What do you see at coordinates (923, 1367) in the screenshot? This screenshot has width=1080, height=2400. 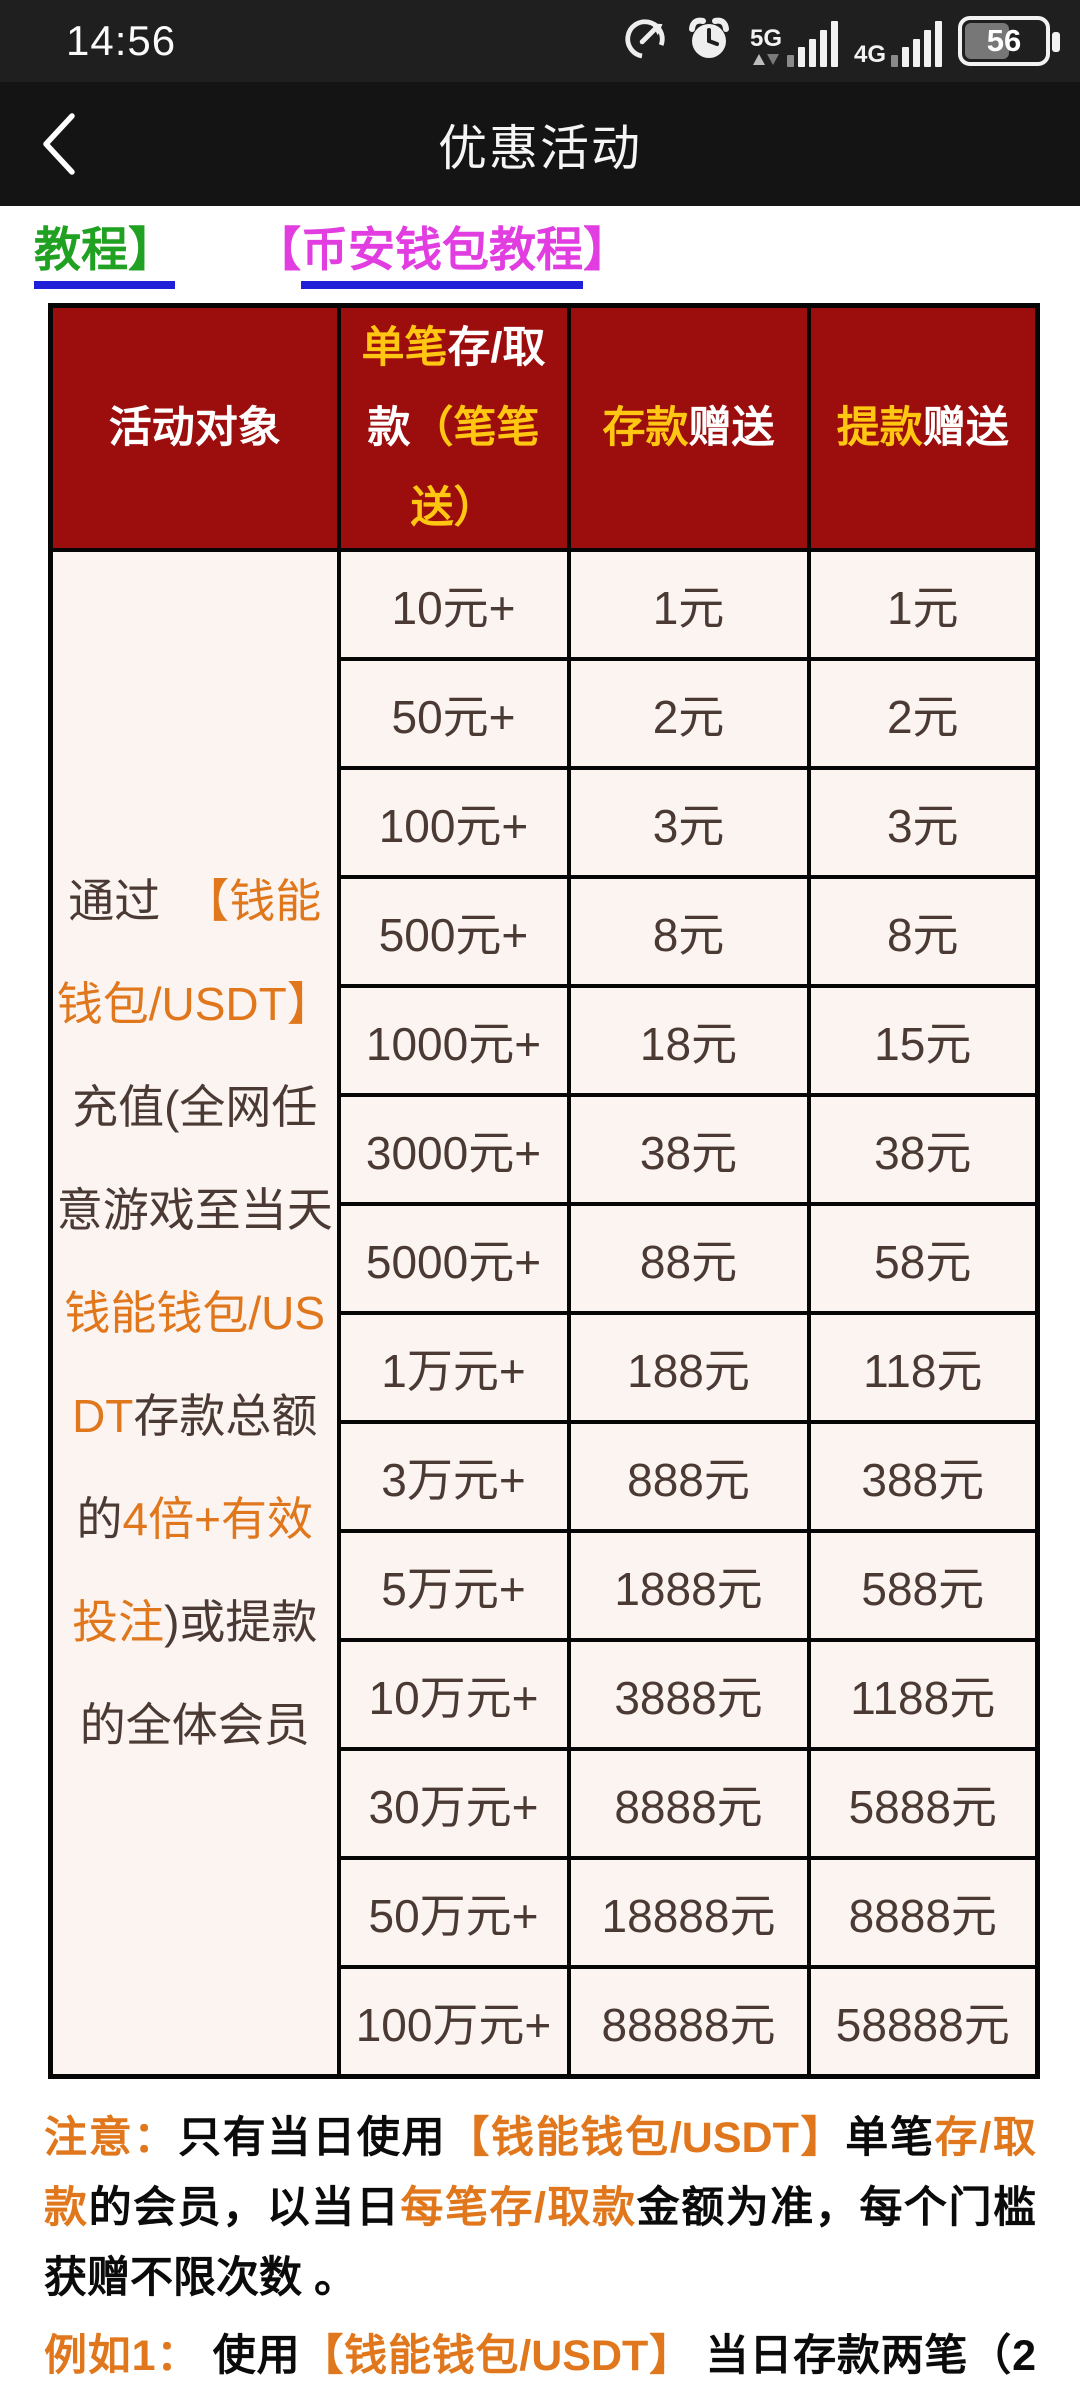 I see `withdraw-bonus-cell: 118元` at bounding box center [923, 1367].